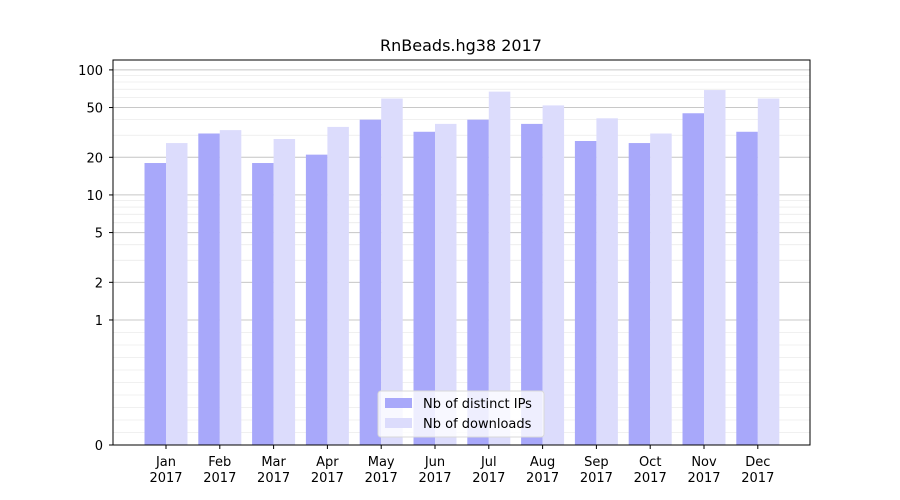 The image size is (900, 500). I want to click on x-tick-label-month: Jun, so click(434, 462).